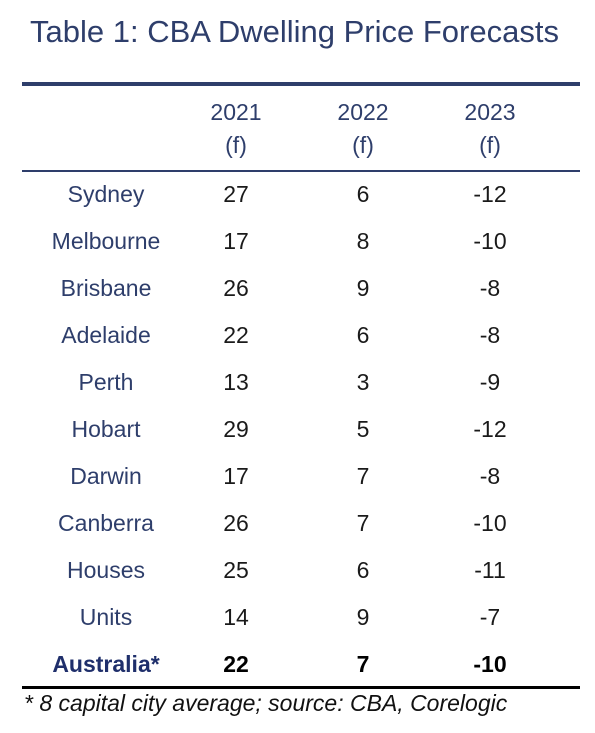 This screenshot has width=595, height=733. I want to click on table-row: Houses 25 6 -11, so click(301, 570).